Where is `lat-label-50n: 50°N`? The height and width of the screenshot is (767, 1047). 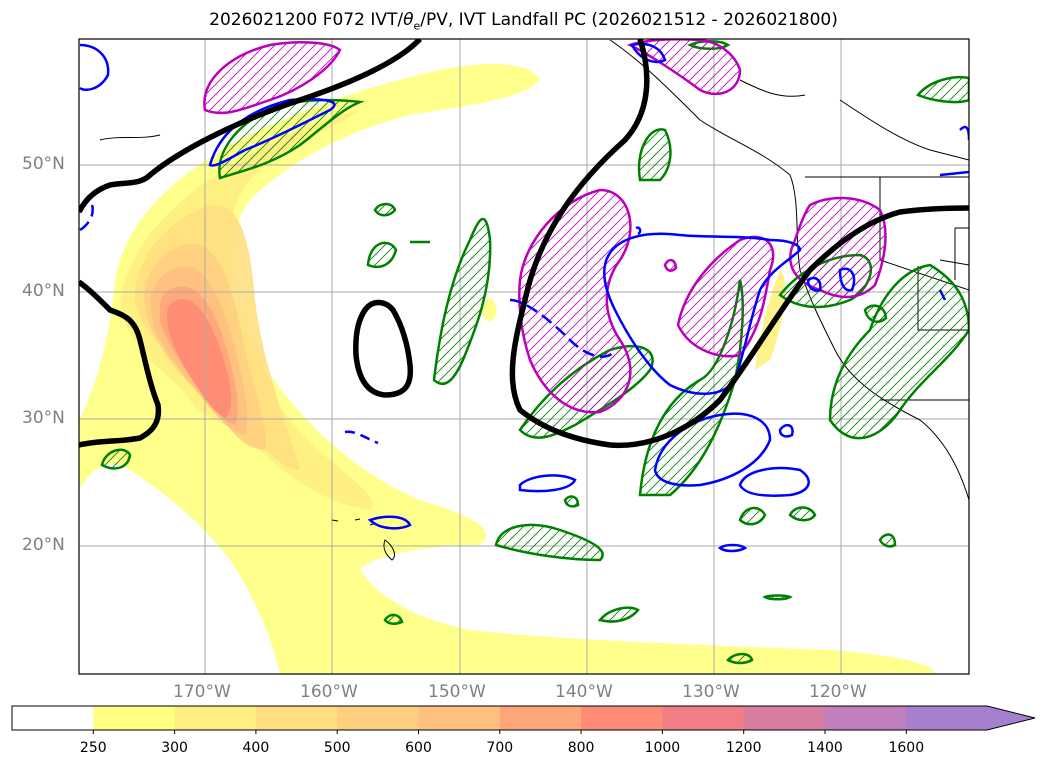 lat-label-50n: 50°N is located at coordinates (43, 164).